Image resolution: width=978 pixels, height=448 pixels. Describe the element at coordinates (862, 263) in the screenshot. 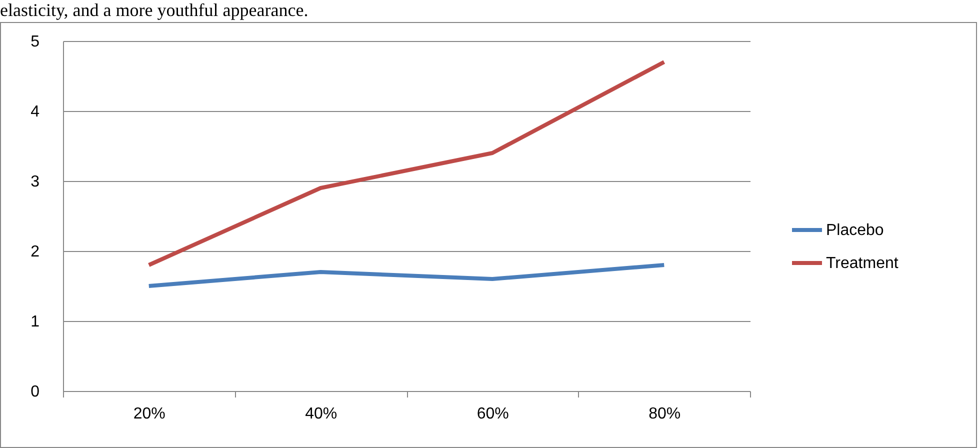

I see `legend-label: Treatment` at that location.